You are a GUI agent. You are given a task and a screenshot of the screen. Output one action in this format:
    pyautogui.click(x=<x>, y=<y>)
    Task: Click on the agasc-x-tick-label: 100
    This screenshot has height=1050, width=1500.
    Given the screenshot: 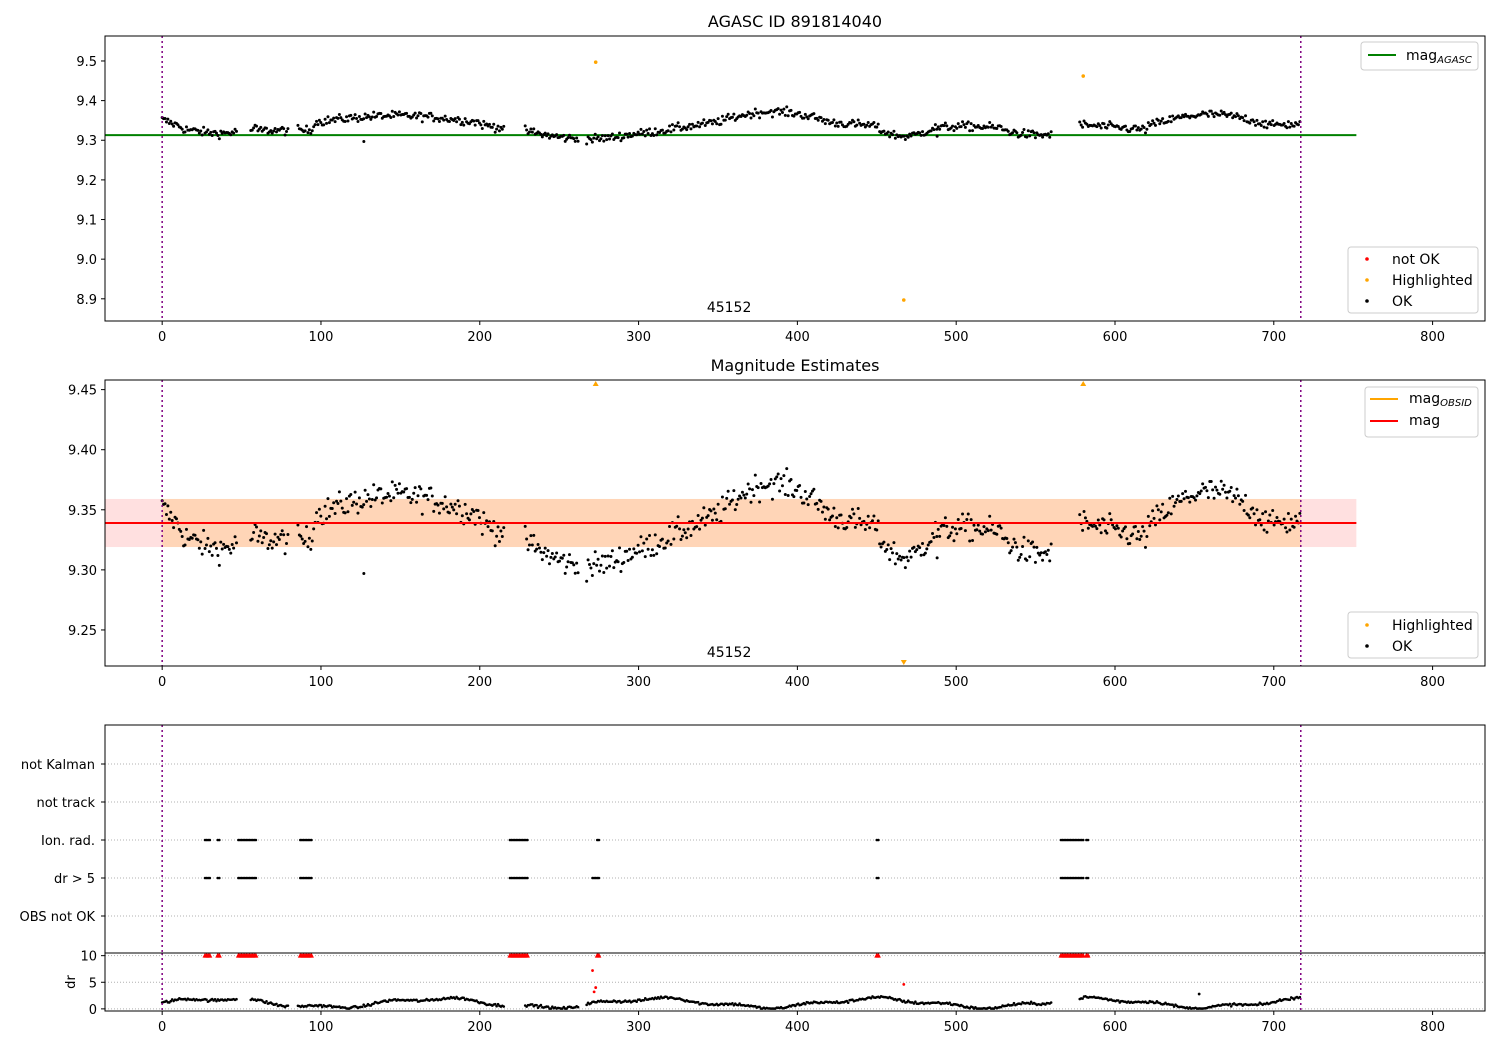 What is the action you would take?
    pyautogui.click(x=321, y=337)
    